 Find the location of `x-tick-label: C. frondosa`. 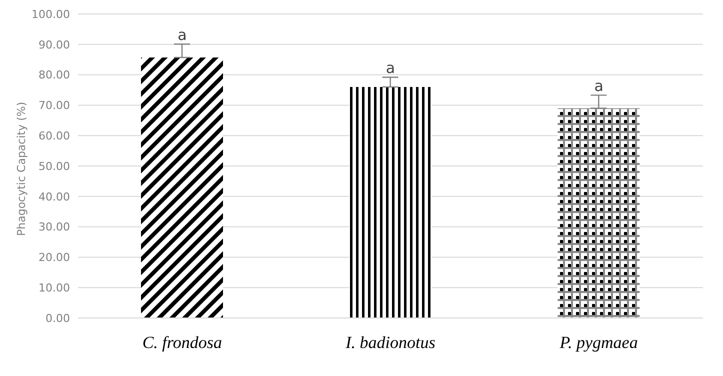

x-tick-label: C. frondosa is located at coordinates (182, 342).